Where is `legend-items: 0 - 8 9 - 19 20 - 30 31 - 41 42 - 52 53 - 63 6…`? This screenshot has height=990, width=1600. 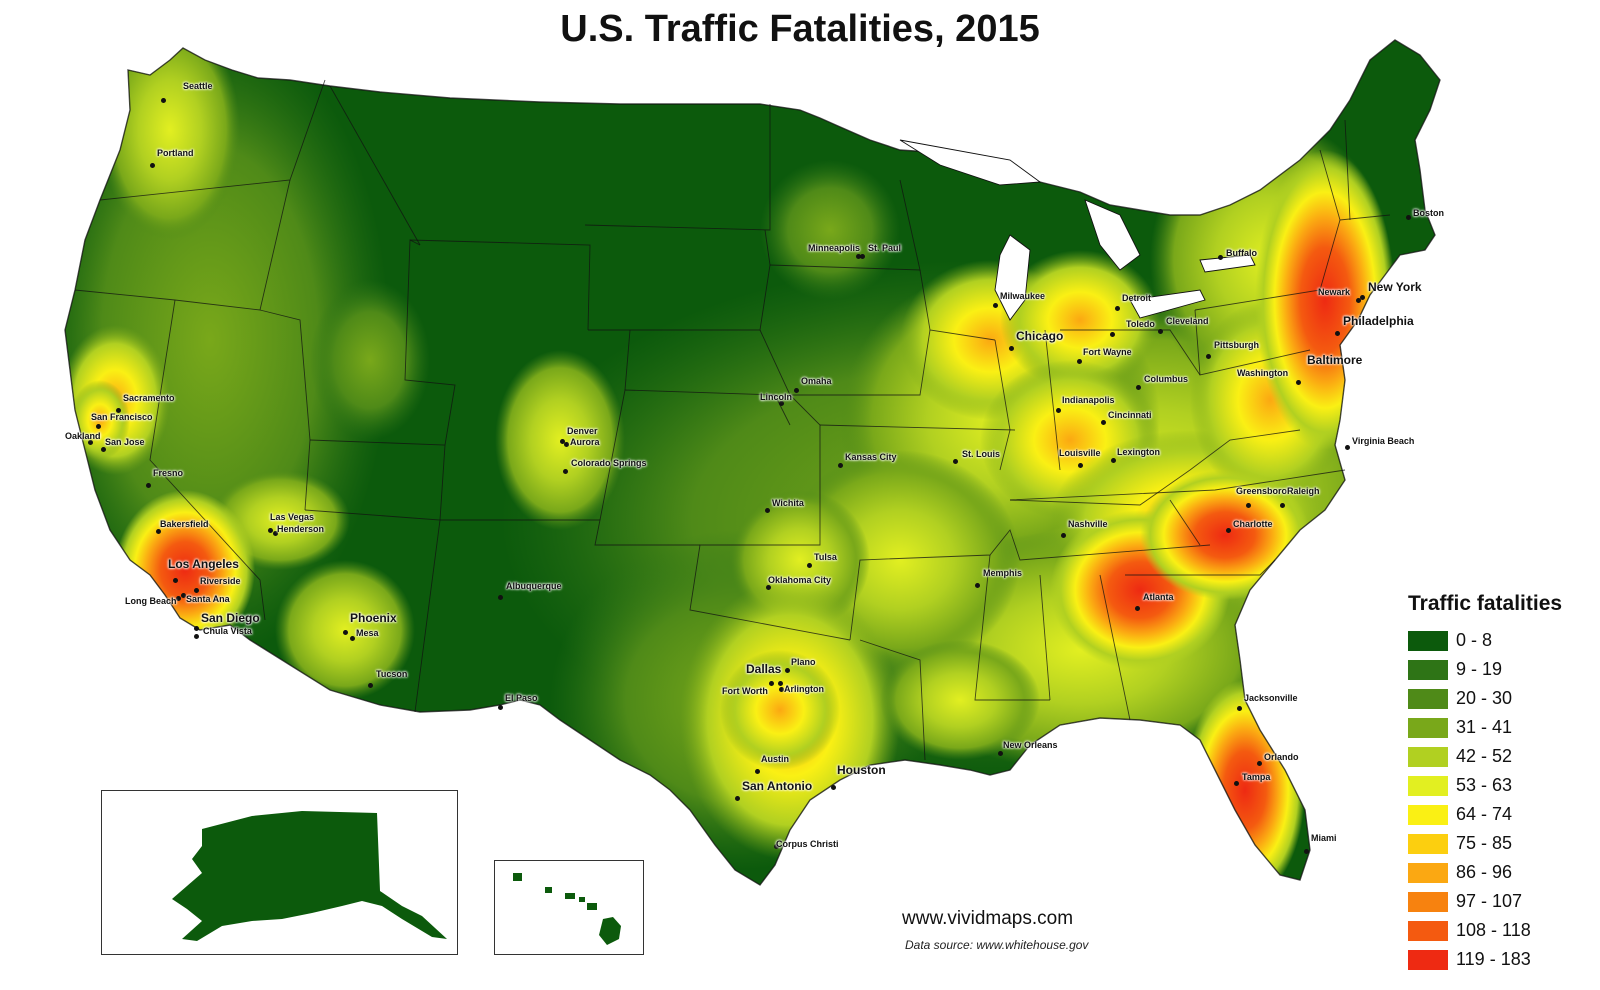
legend-items: 0 - 8 9 - 19 20 - 30 31 - 41 42 - 52 53 - 63 6… is located at coordinates (1503, 800).